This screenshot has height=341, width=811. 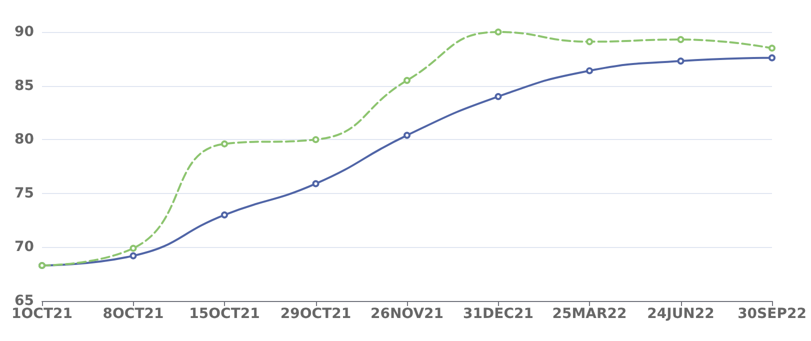 I want to click on x-tick-label: 31DEC21, so click(x=498, y=314).